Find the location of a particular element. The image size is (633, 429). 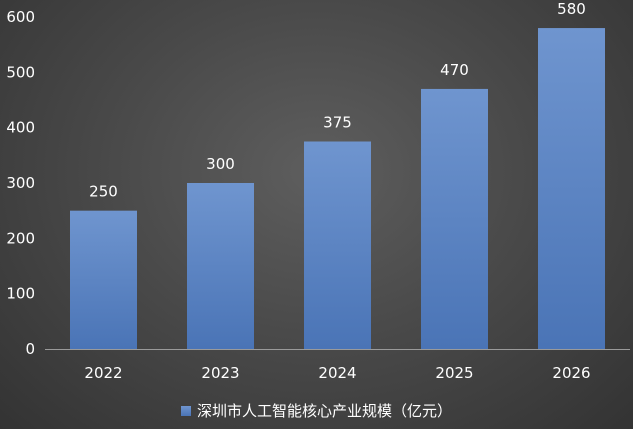

bar-2024 is located at coordinates (337, 245).